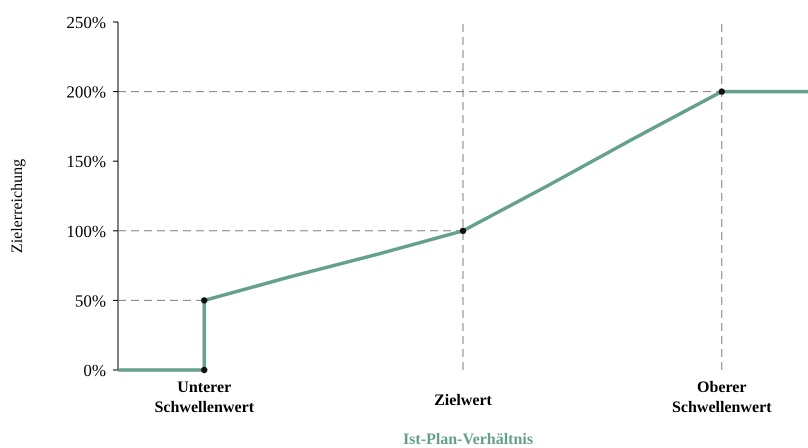  I want to click on y-tick-label: 150%, so click(86, 162).